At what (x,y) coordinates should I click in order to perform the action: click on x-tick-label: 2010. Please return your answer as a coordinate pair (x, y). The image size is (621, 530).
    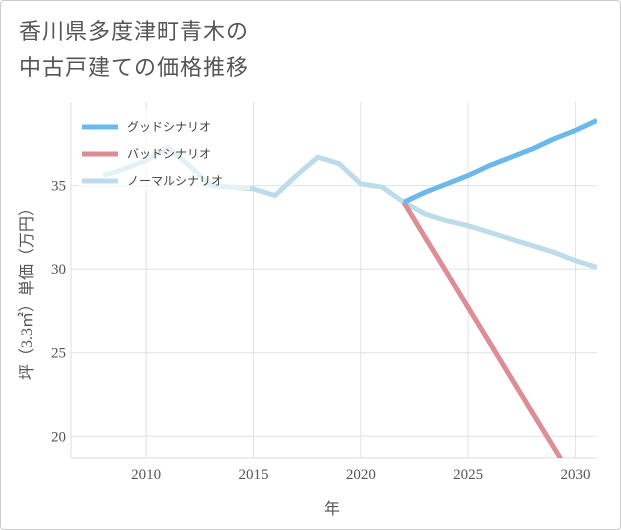
    Looking at the image, I should click on (146, 475).